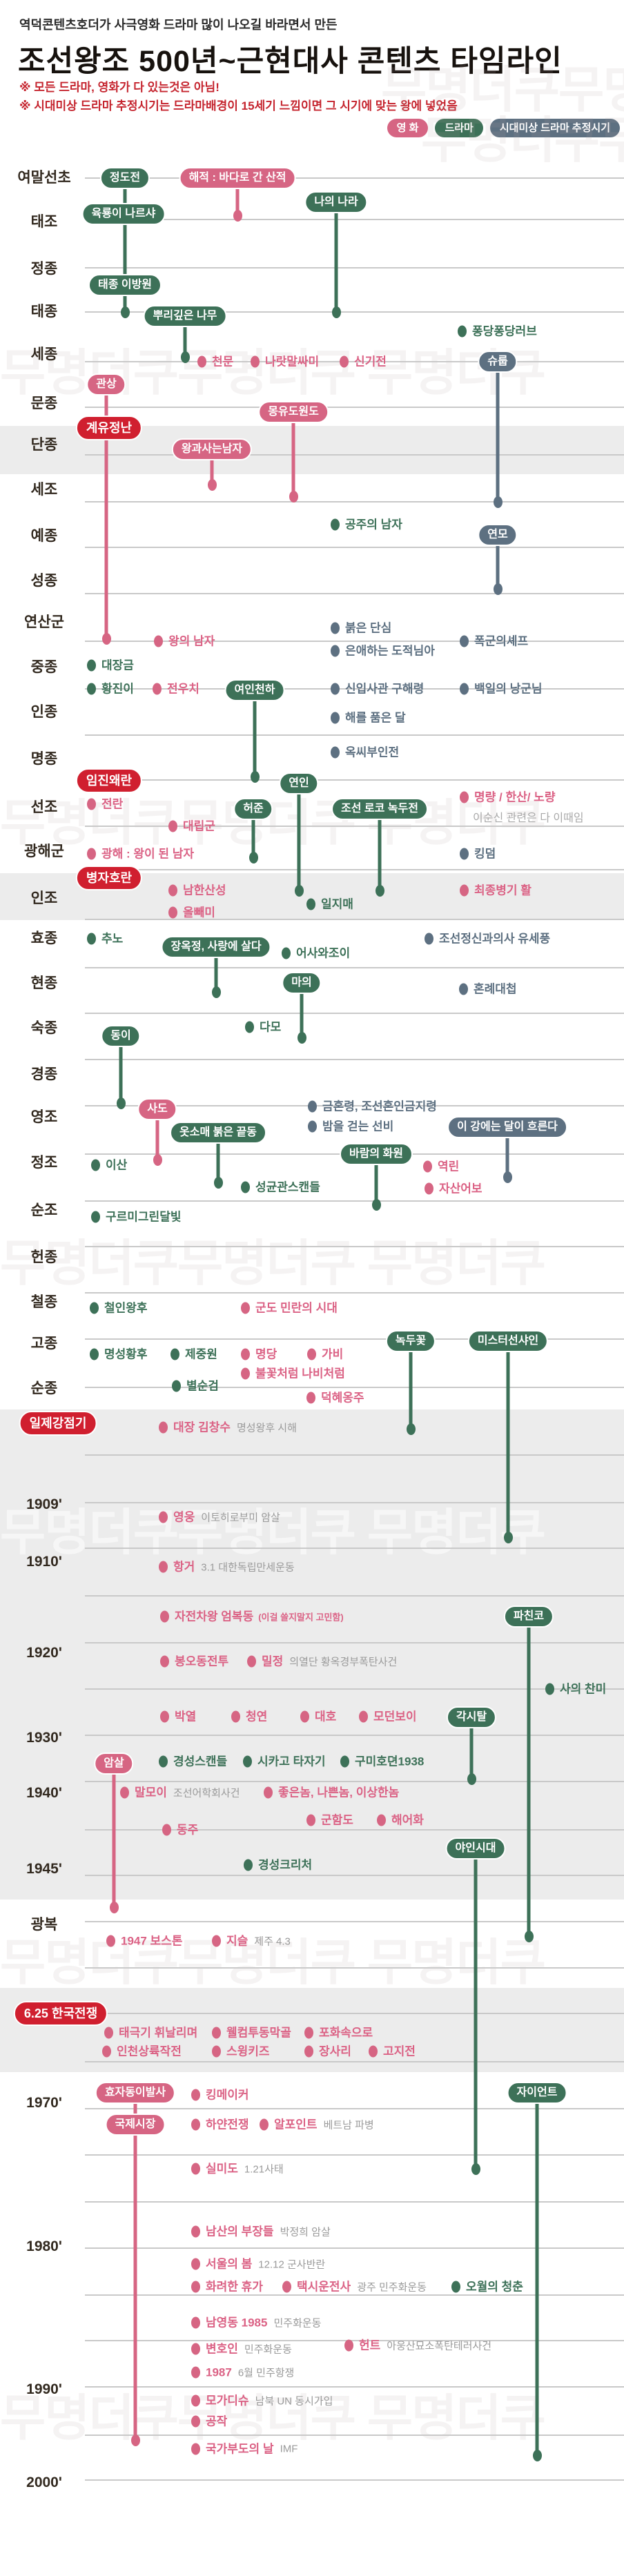 The width and height of the screenshot is (624, 2576). Describe the element at coordinates (583, 1689) in the screenshot. I see `item-label: 사의 찬미` at that location.